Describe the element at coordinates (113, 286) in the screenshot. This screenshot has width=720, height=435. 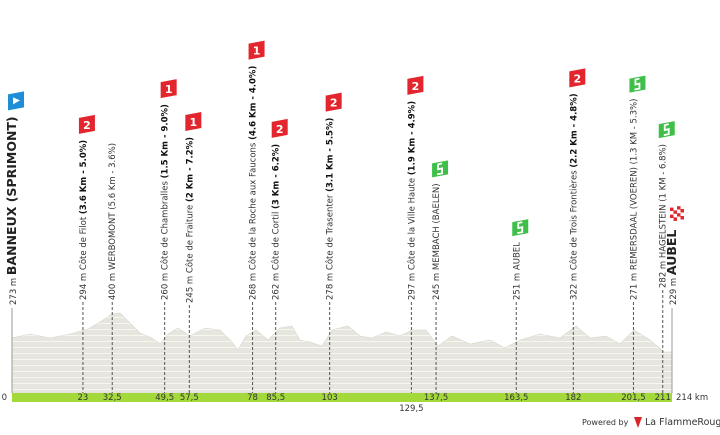
I see `altitude: 400 m` at that location.